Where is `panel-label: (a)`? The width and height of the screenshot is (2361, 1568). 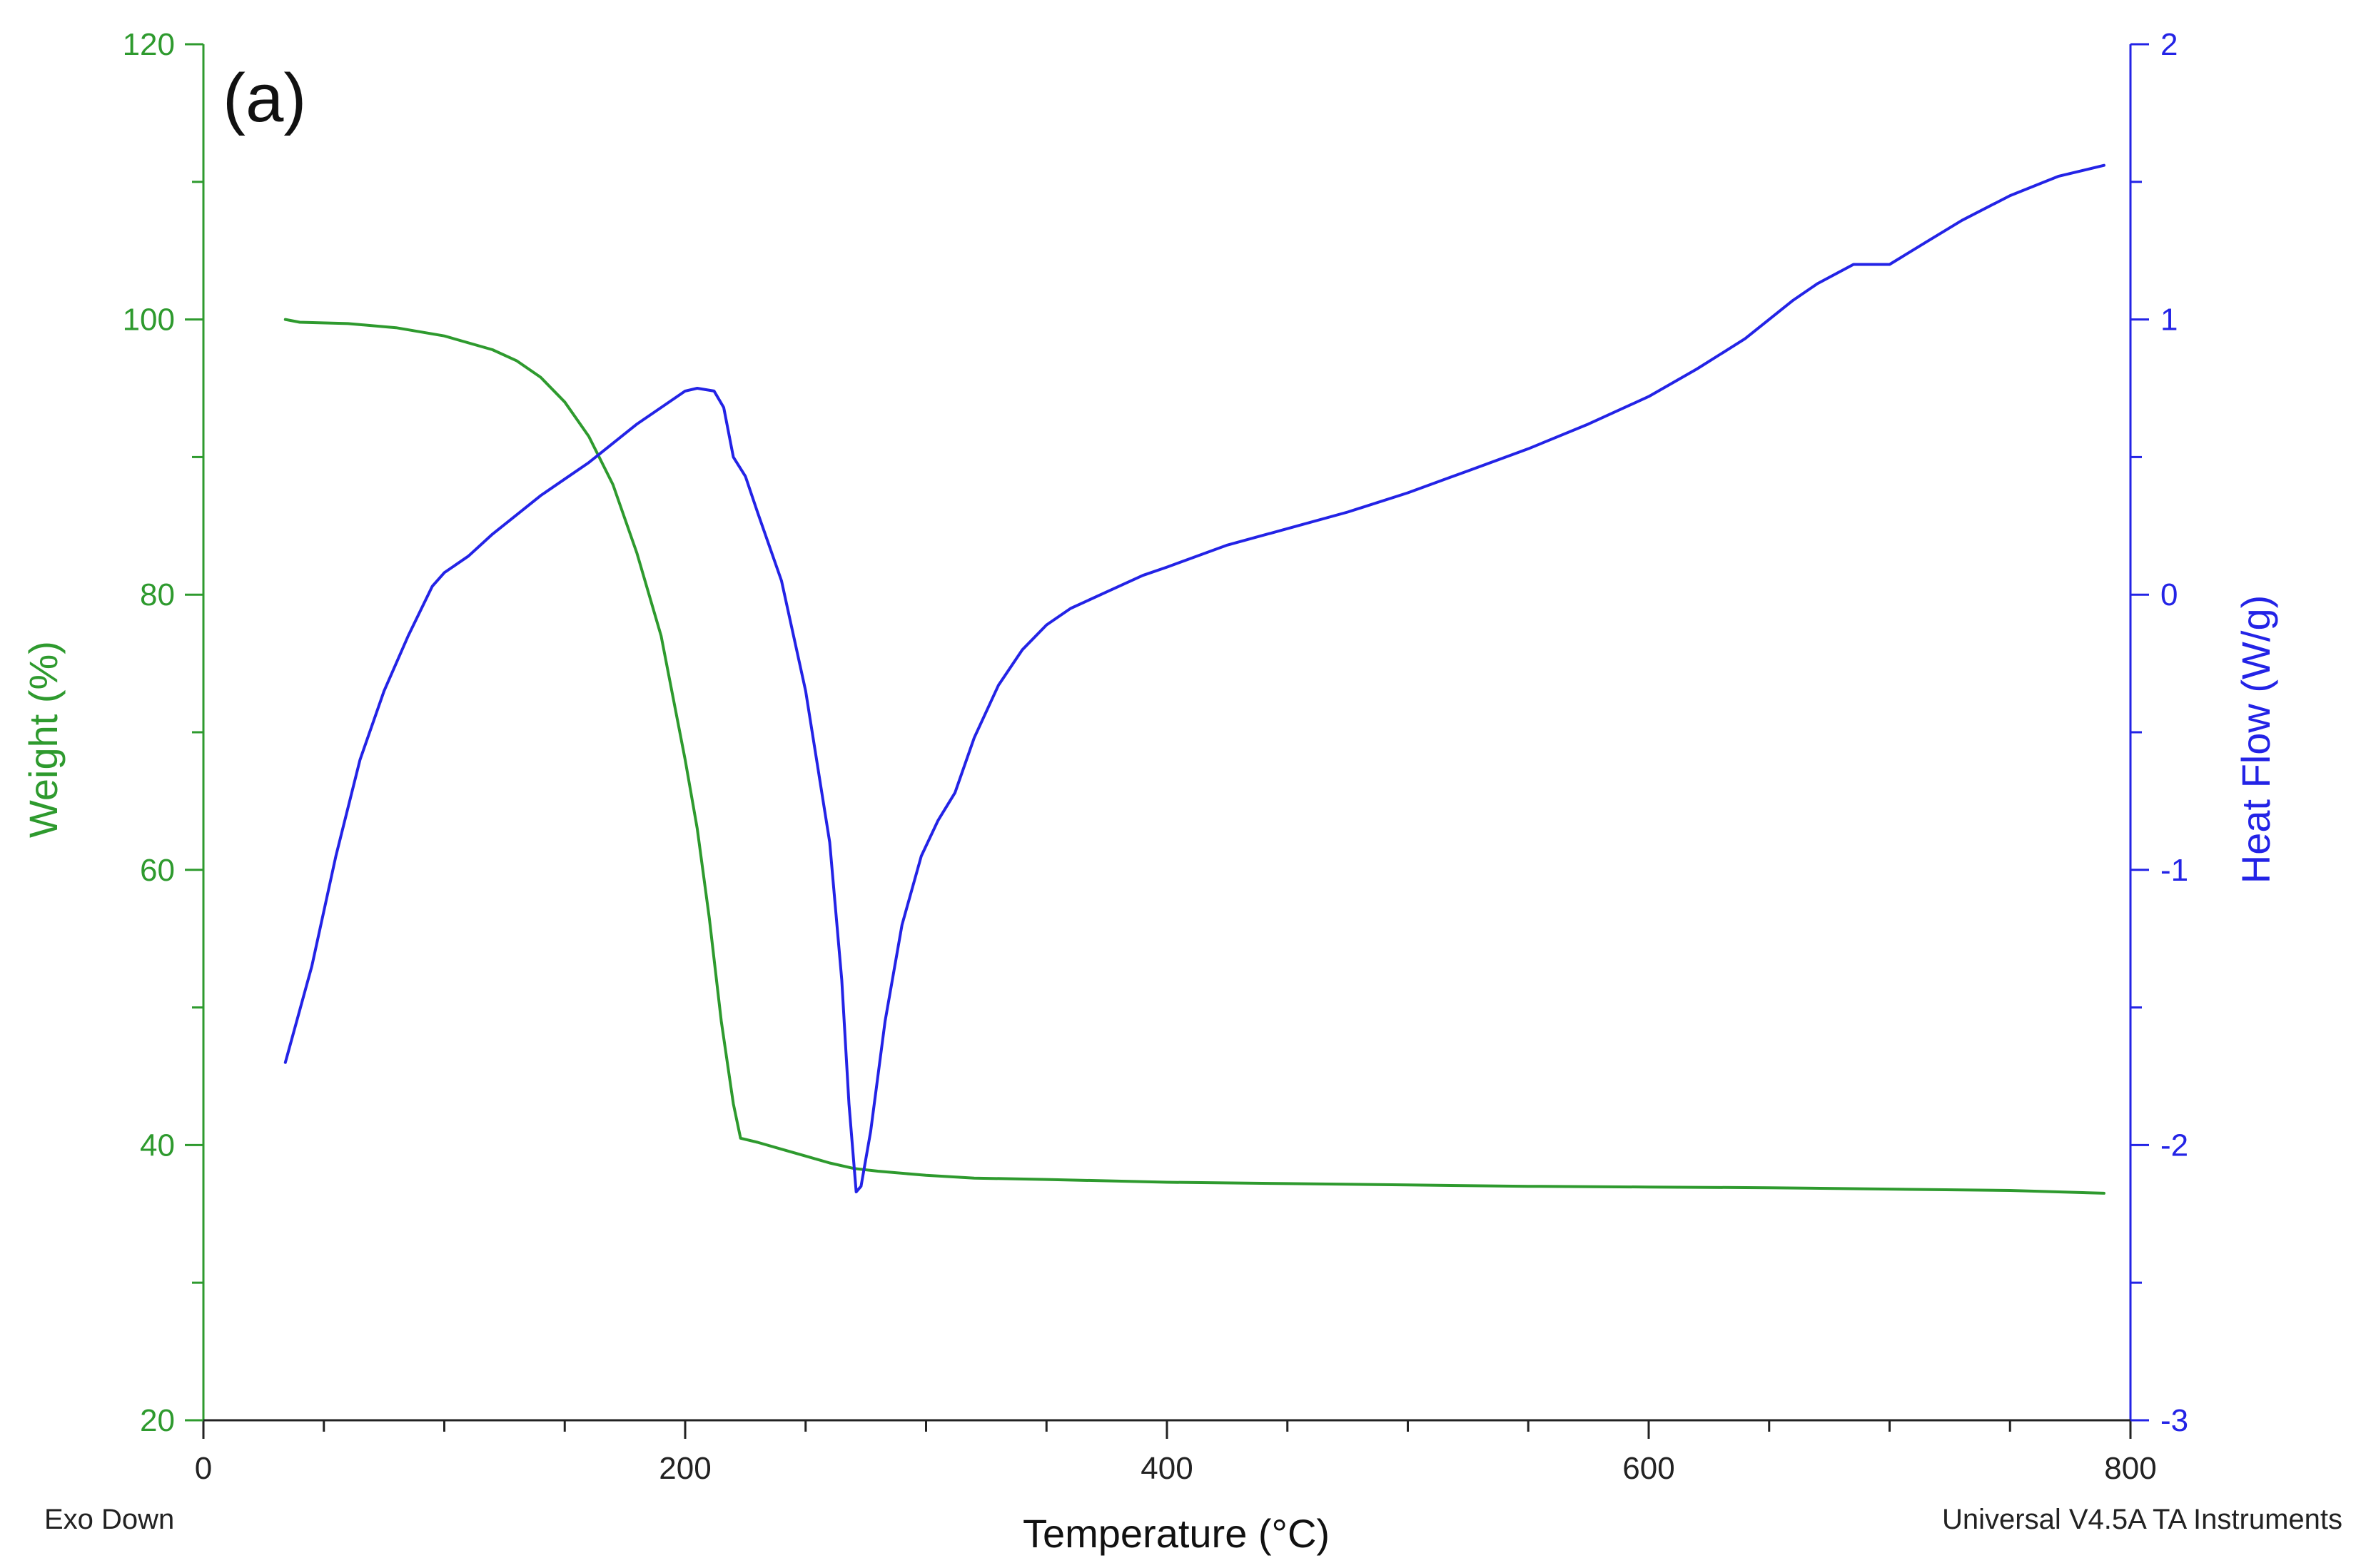
panel-label: (a) is located at coordinates (264, 98).